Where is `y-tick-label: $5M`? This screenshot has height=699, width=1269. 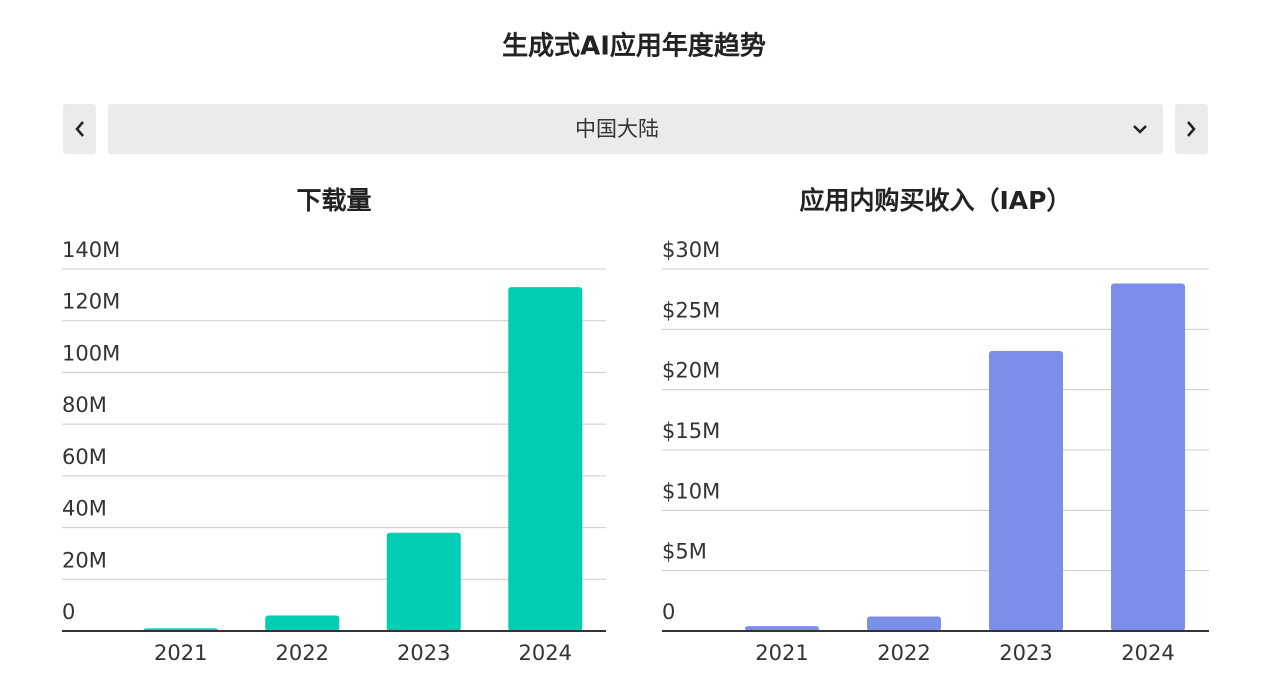 y-tick-label: $5M is located at coordinates (684, 552).